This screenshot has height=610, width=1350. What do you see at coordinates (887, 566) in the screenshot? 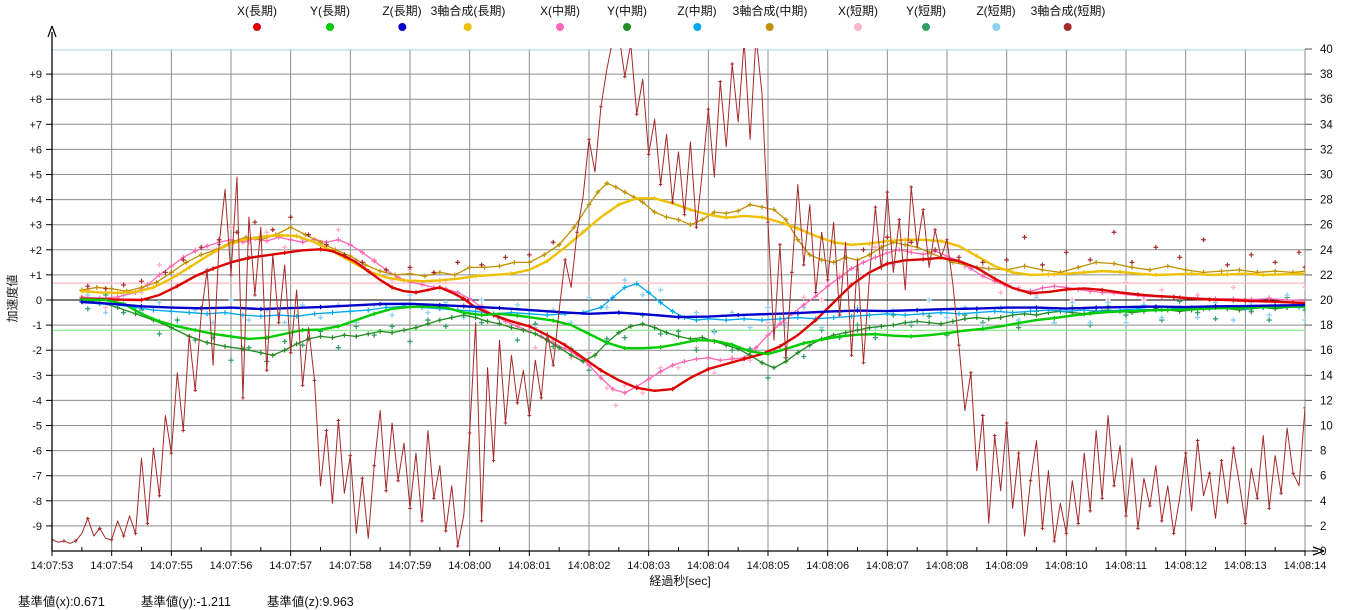
I see `x-tick-label: 14:08:07` at bounding box center [887, 566].